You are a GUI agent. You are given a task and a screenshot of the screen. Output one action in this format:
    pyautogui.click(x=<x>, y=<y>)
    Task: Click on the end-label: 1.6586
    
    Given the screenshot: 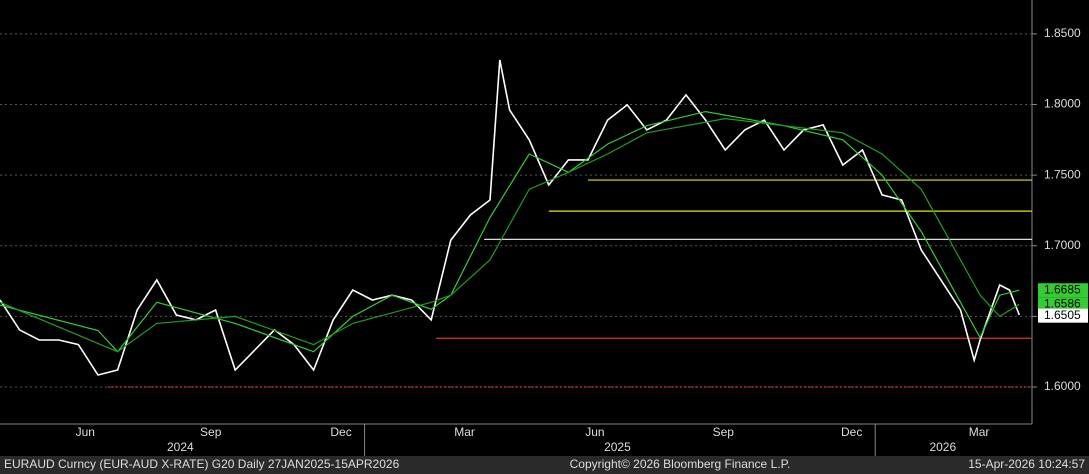 What is the action you would take?
    pyautogui.click(x=1062, y=303)
    